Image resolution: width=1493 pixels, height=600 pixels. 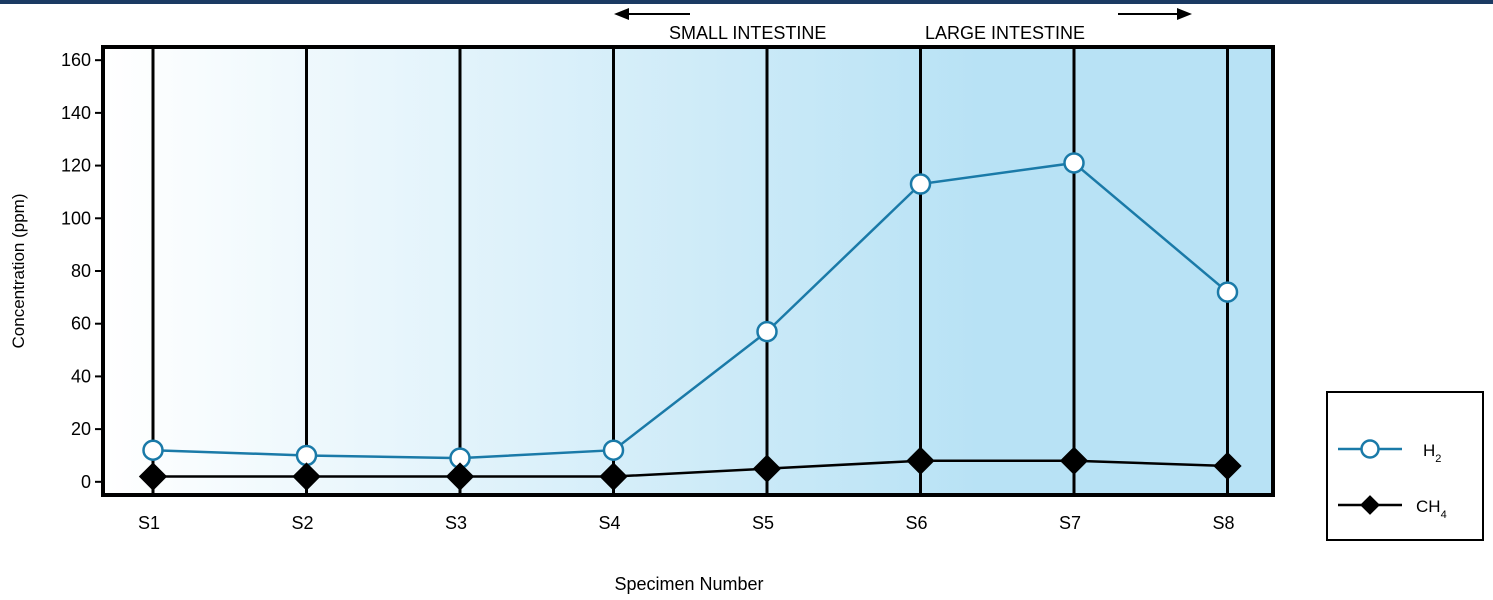 What do you see at coordinates (86, 482) in the screenshot?
I see `y-tick-label-0: 0` at bounding box center [86, 482].